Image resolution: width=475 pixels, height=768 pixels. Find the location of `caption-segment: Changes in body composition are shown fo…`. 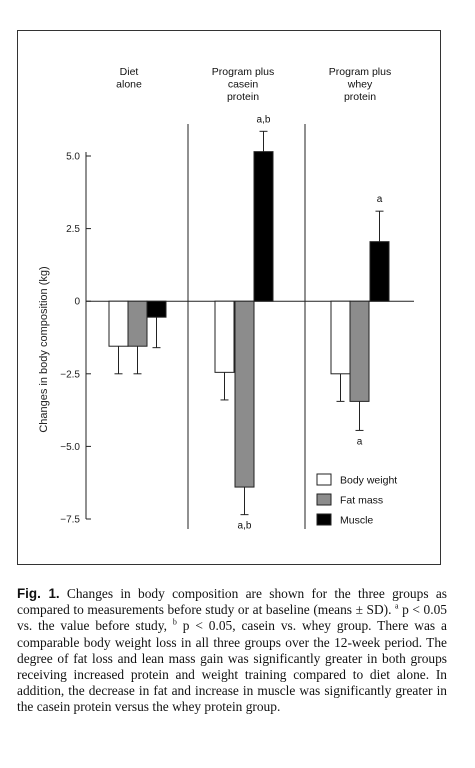

caption-segment: Changes in body composition are shown fo… is located at coordinates (244, 593).